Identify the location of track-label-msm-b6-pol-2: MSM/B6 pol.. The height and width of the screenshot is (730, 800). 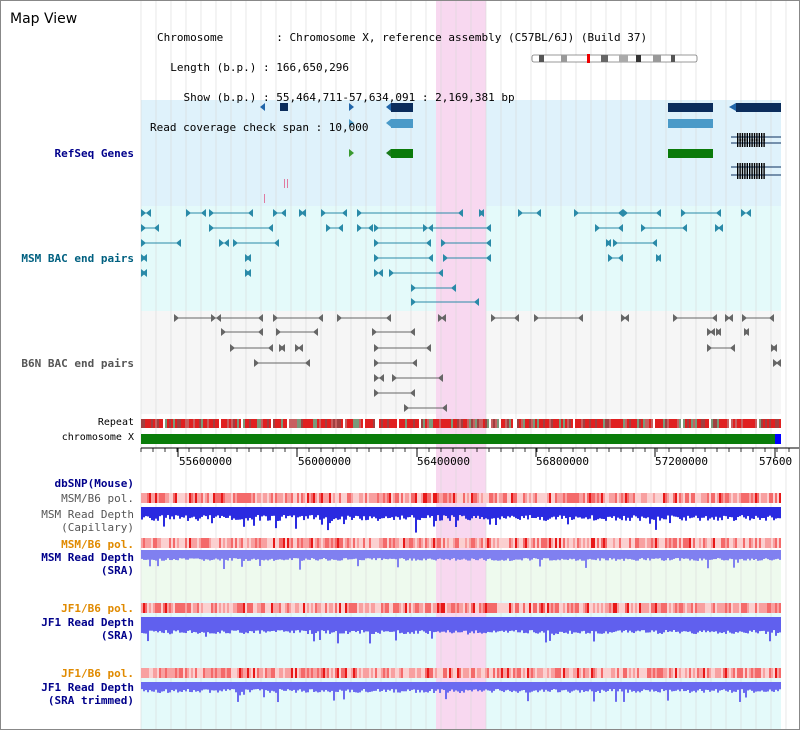
(97, 544).